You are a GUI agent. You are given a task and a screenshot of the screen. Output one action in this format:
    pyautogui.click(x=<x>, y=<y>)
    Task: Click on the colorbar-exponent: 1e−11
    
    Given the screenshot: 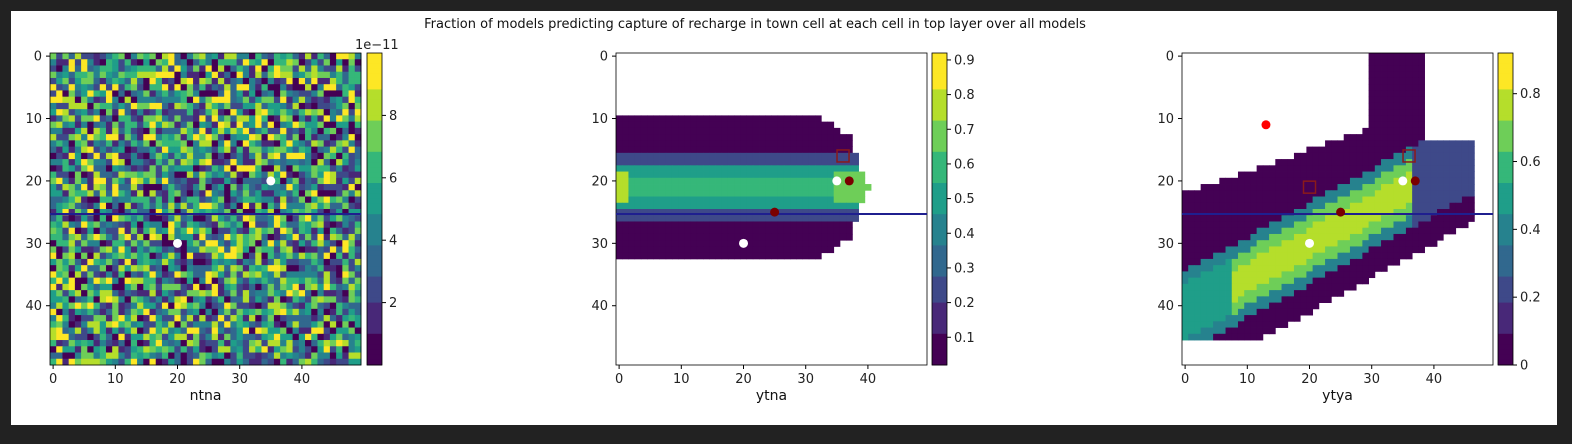 What is the action you would take?
    pyautogui.click(x=377, y=45)
    